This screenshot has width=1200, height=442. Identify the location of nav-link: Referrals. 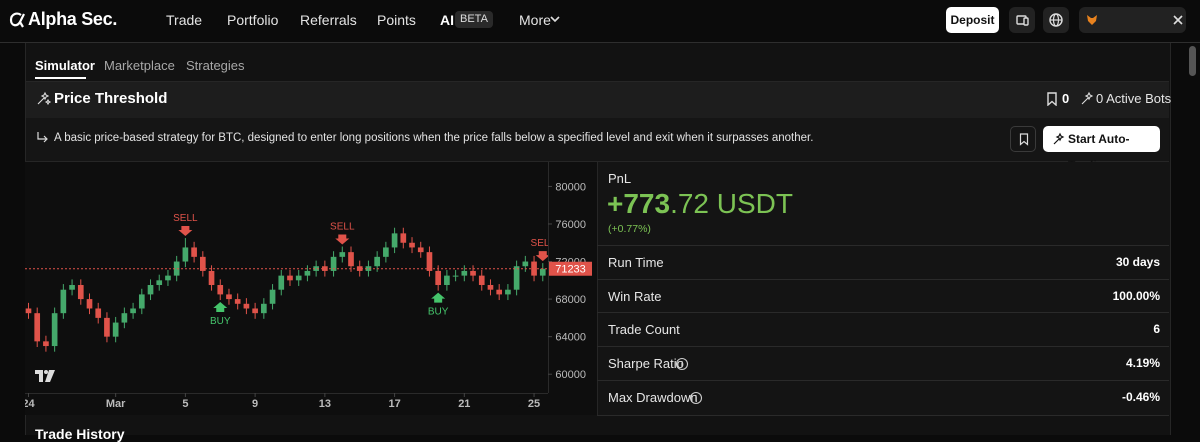
(328, 20).